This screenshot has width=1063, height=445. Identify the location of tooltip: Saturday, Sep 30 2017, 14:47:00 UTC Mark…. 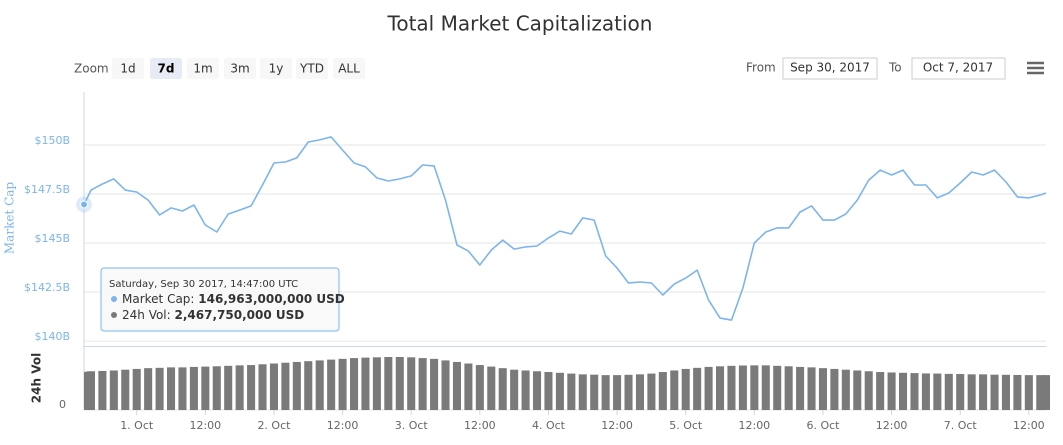
(222, 299).